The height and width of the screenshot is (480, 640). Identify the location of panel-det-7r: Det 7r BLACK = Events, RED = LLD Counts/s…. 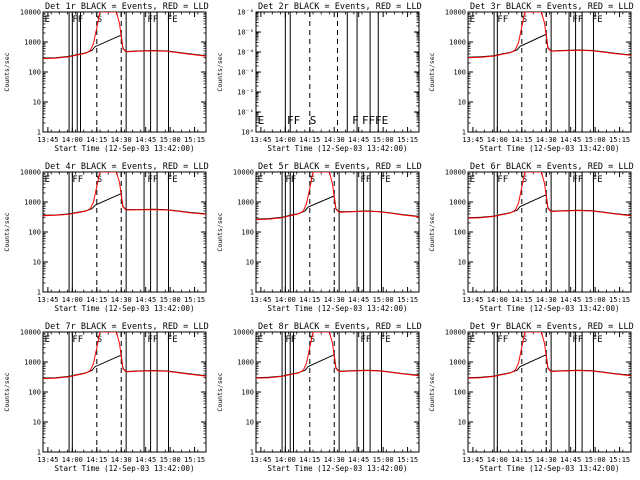
(106, 397).